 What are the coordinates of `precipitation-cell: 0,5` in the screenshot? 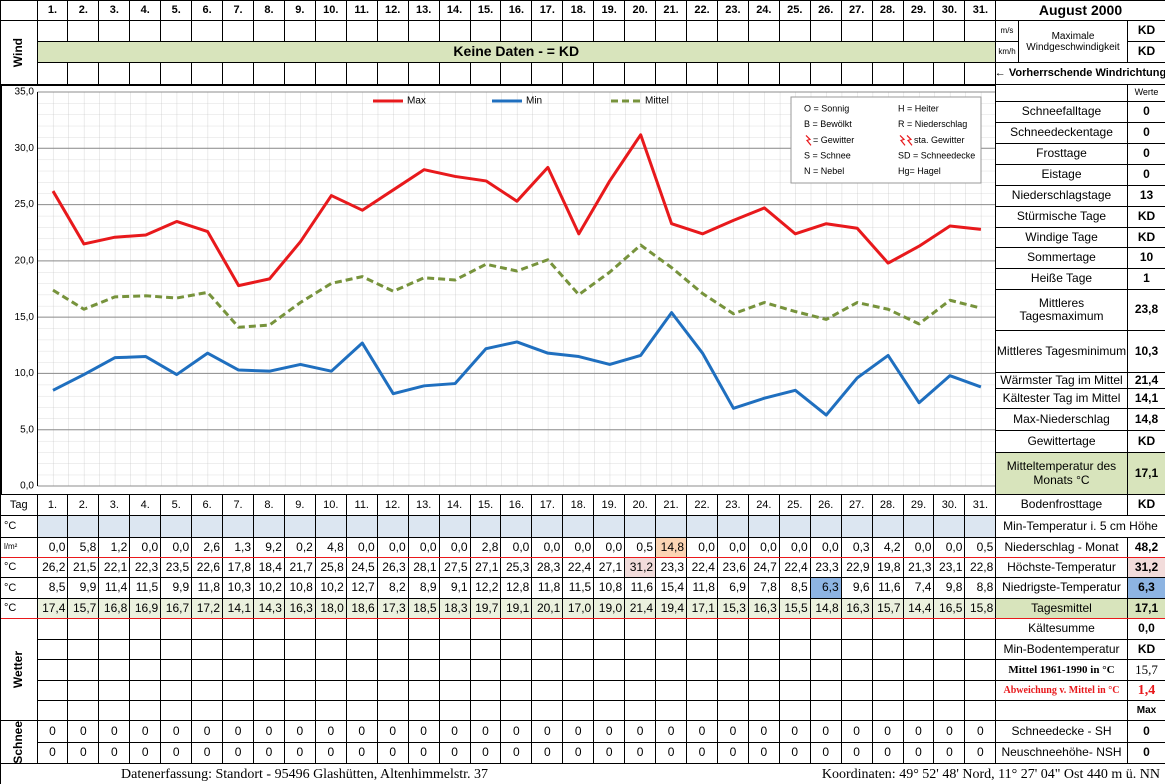 It's located at (981, 548).